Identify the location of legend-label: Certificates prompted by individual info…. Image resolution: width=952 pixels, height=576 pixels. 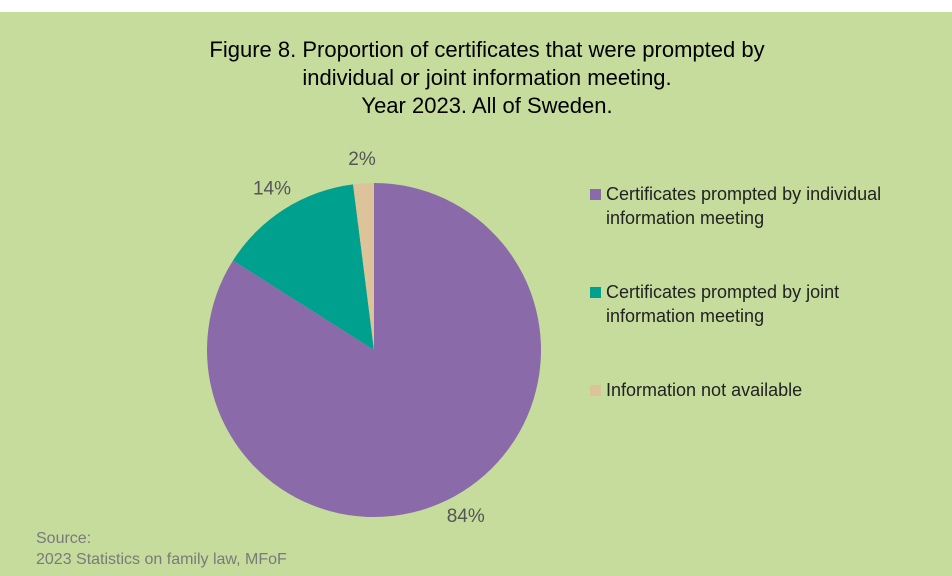
(744, 206).